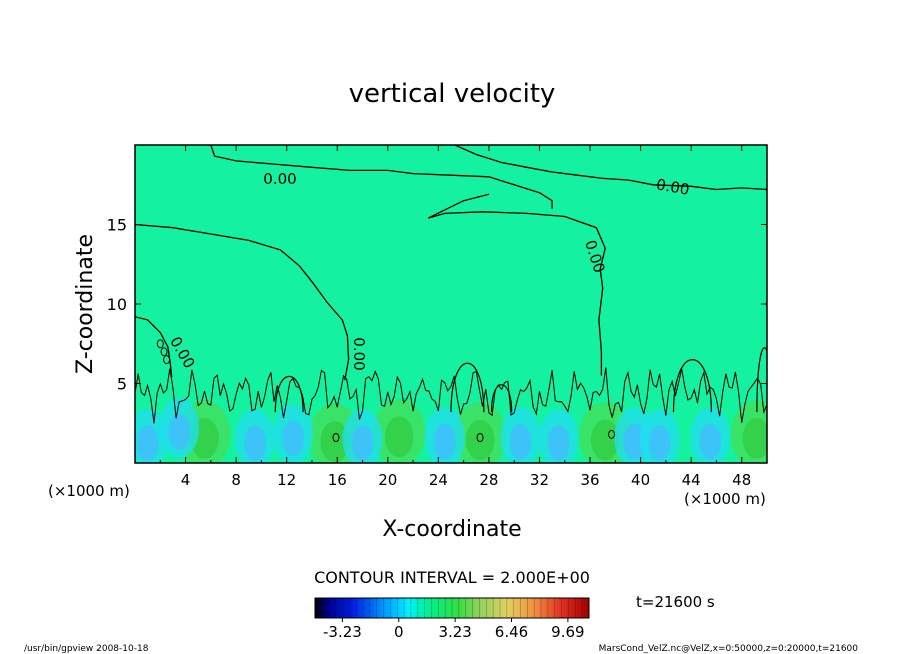 This screenshot has width=904, height=654. What do you see at coordinates (725, 499) in the screenshot?
I see `x-unit-right: (×1000 m)` at bounding box center [725, 499].